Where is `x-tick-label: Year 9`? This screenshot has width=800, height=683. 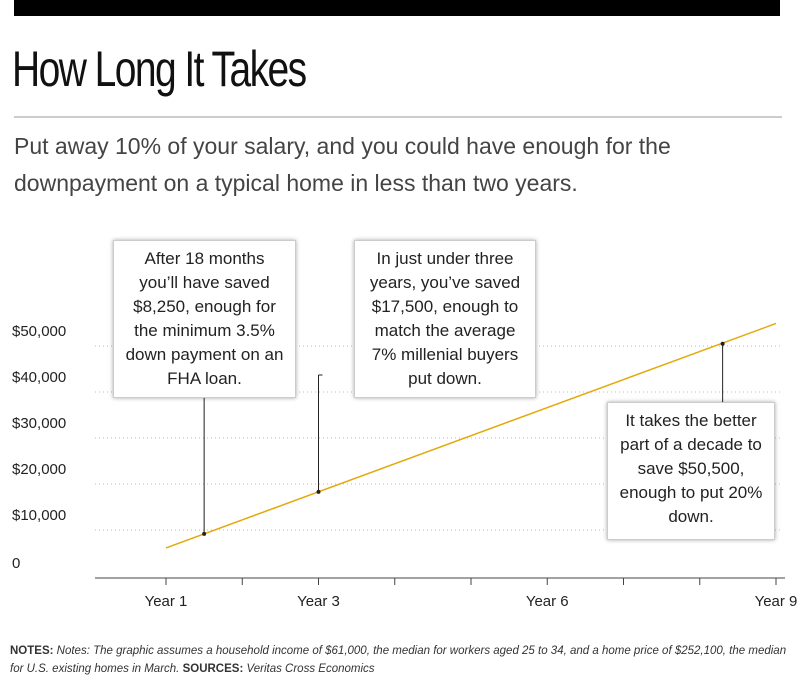
x-tick-label: Year 9 is located at coordinates (776, 601).